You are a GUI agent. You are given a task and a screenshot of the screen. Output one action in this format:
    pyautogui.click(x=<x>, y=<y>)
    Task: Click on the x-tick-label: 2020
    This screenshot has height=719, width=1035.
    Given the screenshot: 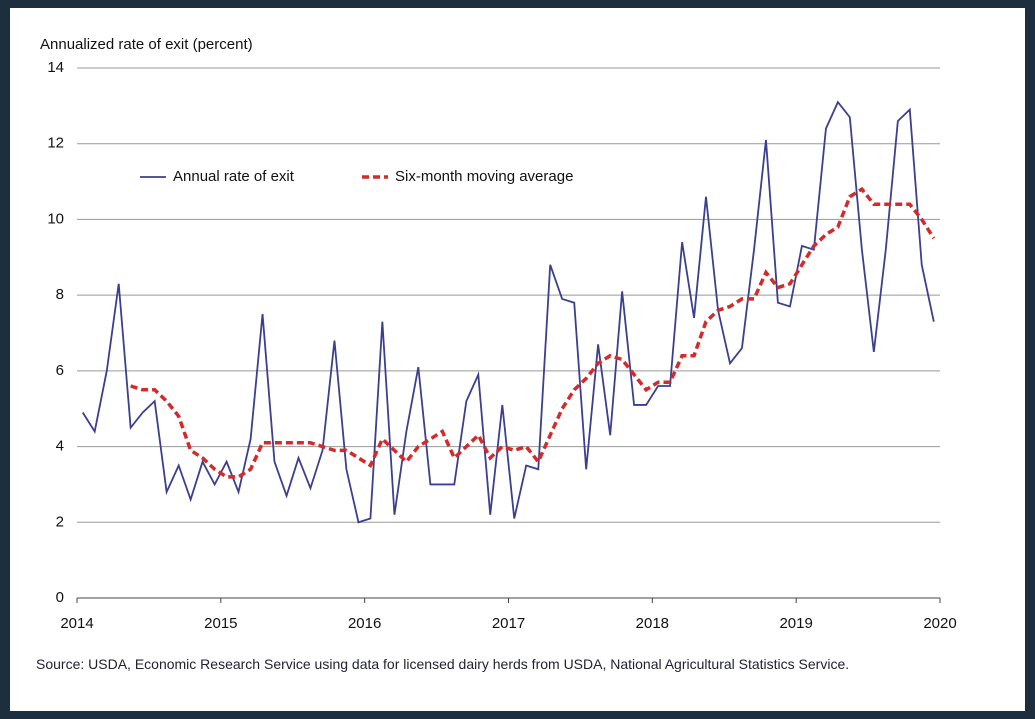 What is the action you would take?
    pyautogui.click(x=939, y=623)
    